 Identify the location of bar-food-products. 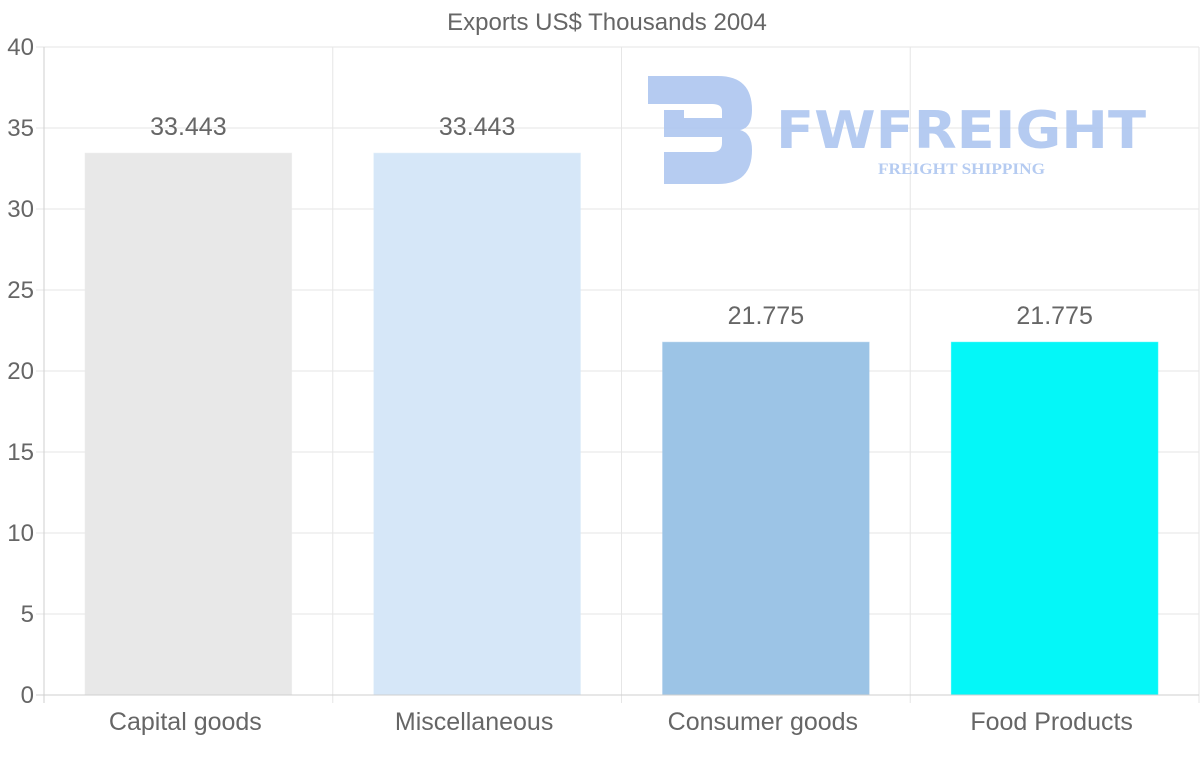
(1054, 518).